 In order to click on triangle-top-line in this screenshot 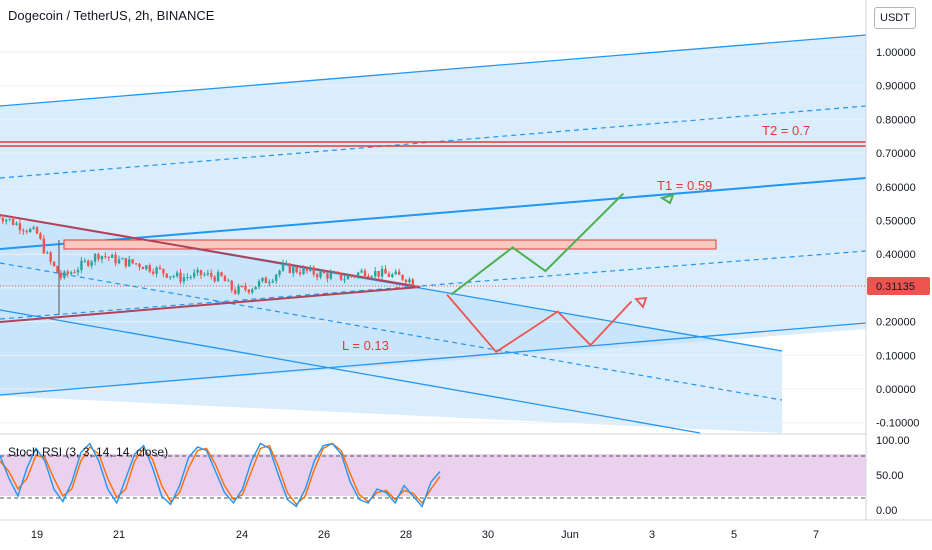, I will do `click(210, 251)`.